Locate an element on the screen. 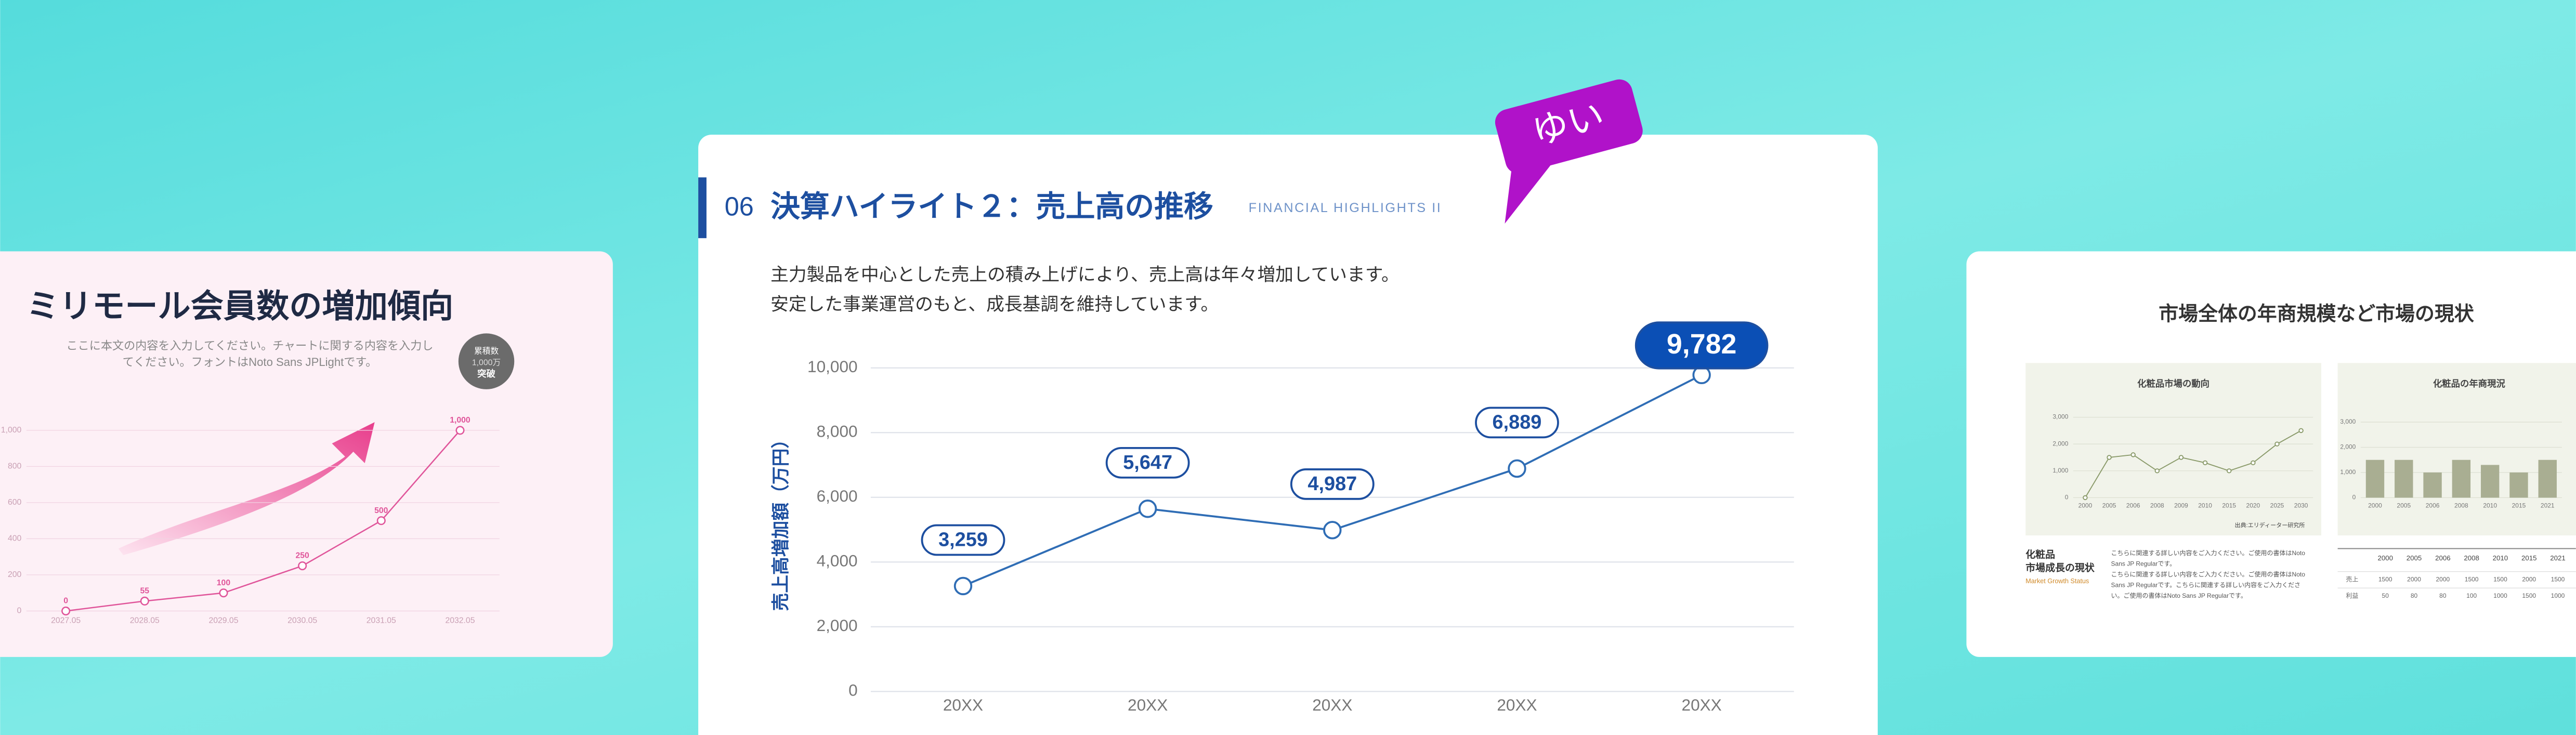 The image size is (2576, 735). value-label: 9,782 is located at coordinates (1701, 344).